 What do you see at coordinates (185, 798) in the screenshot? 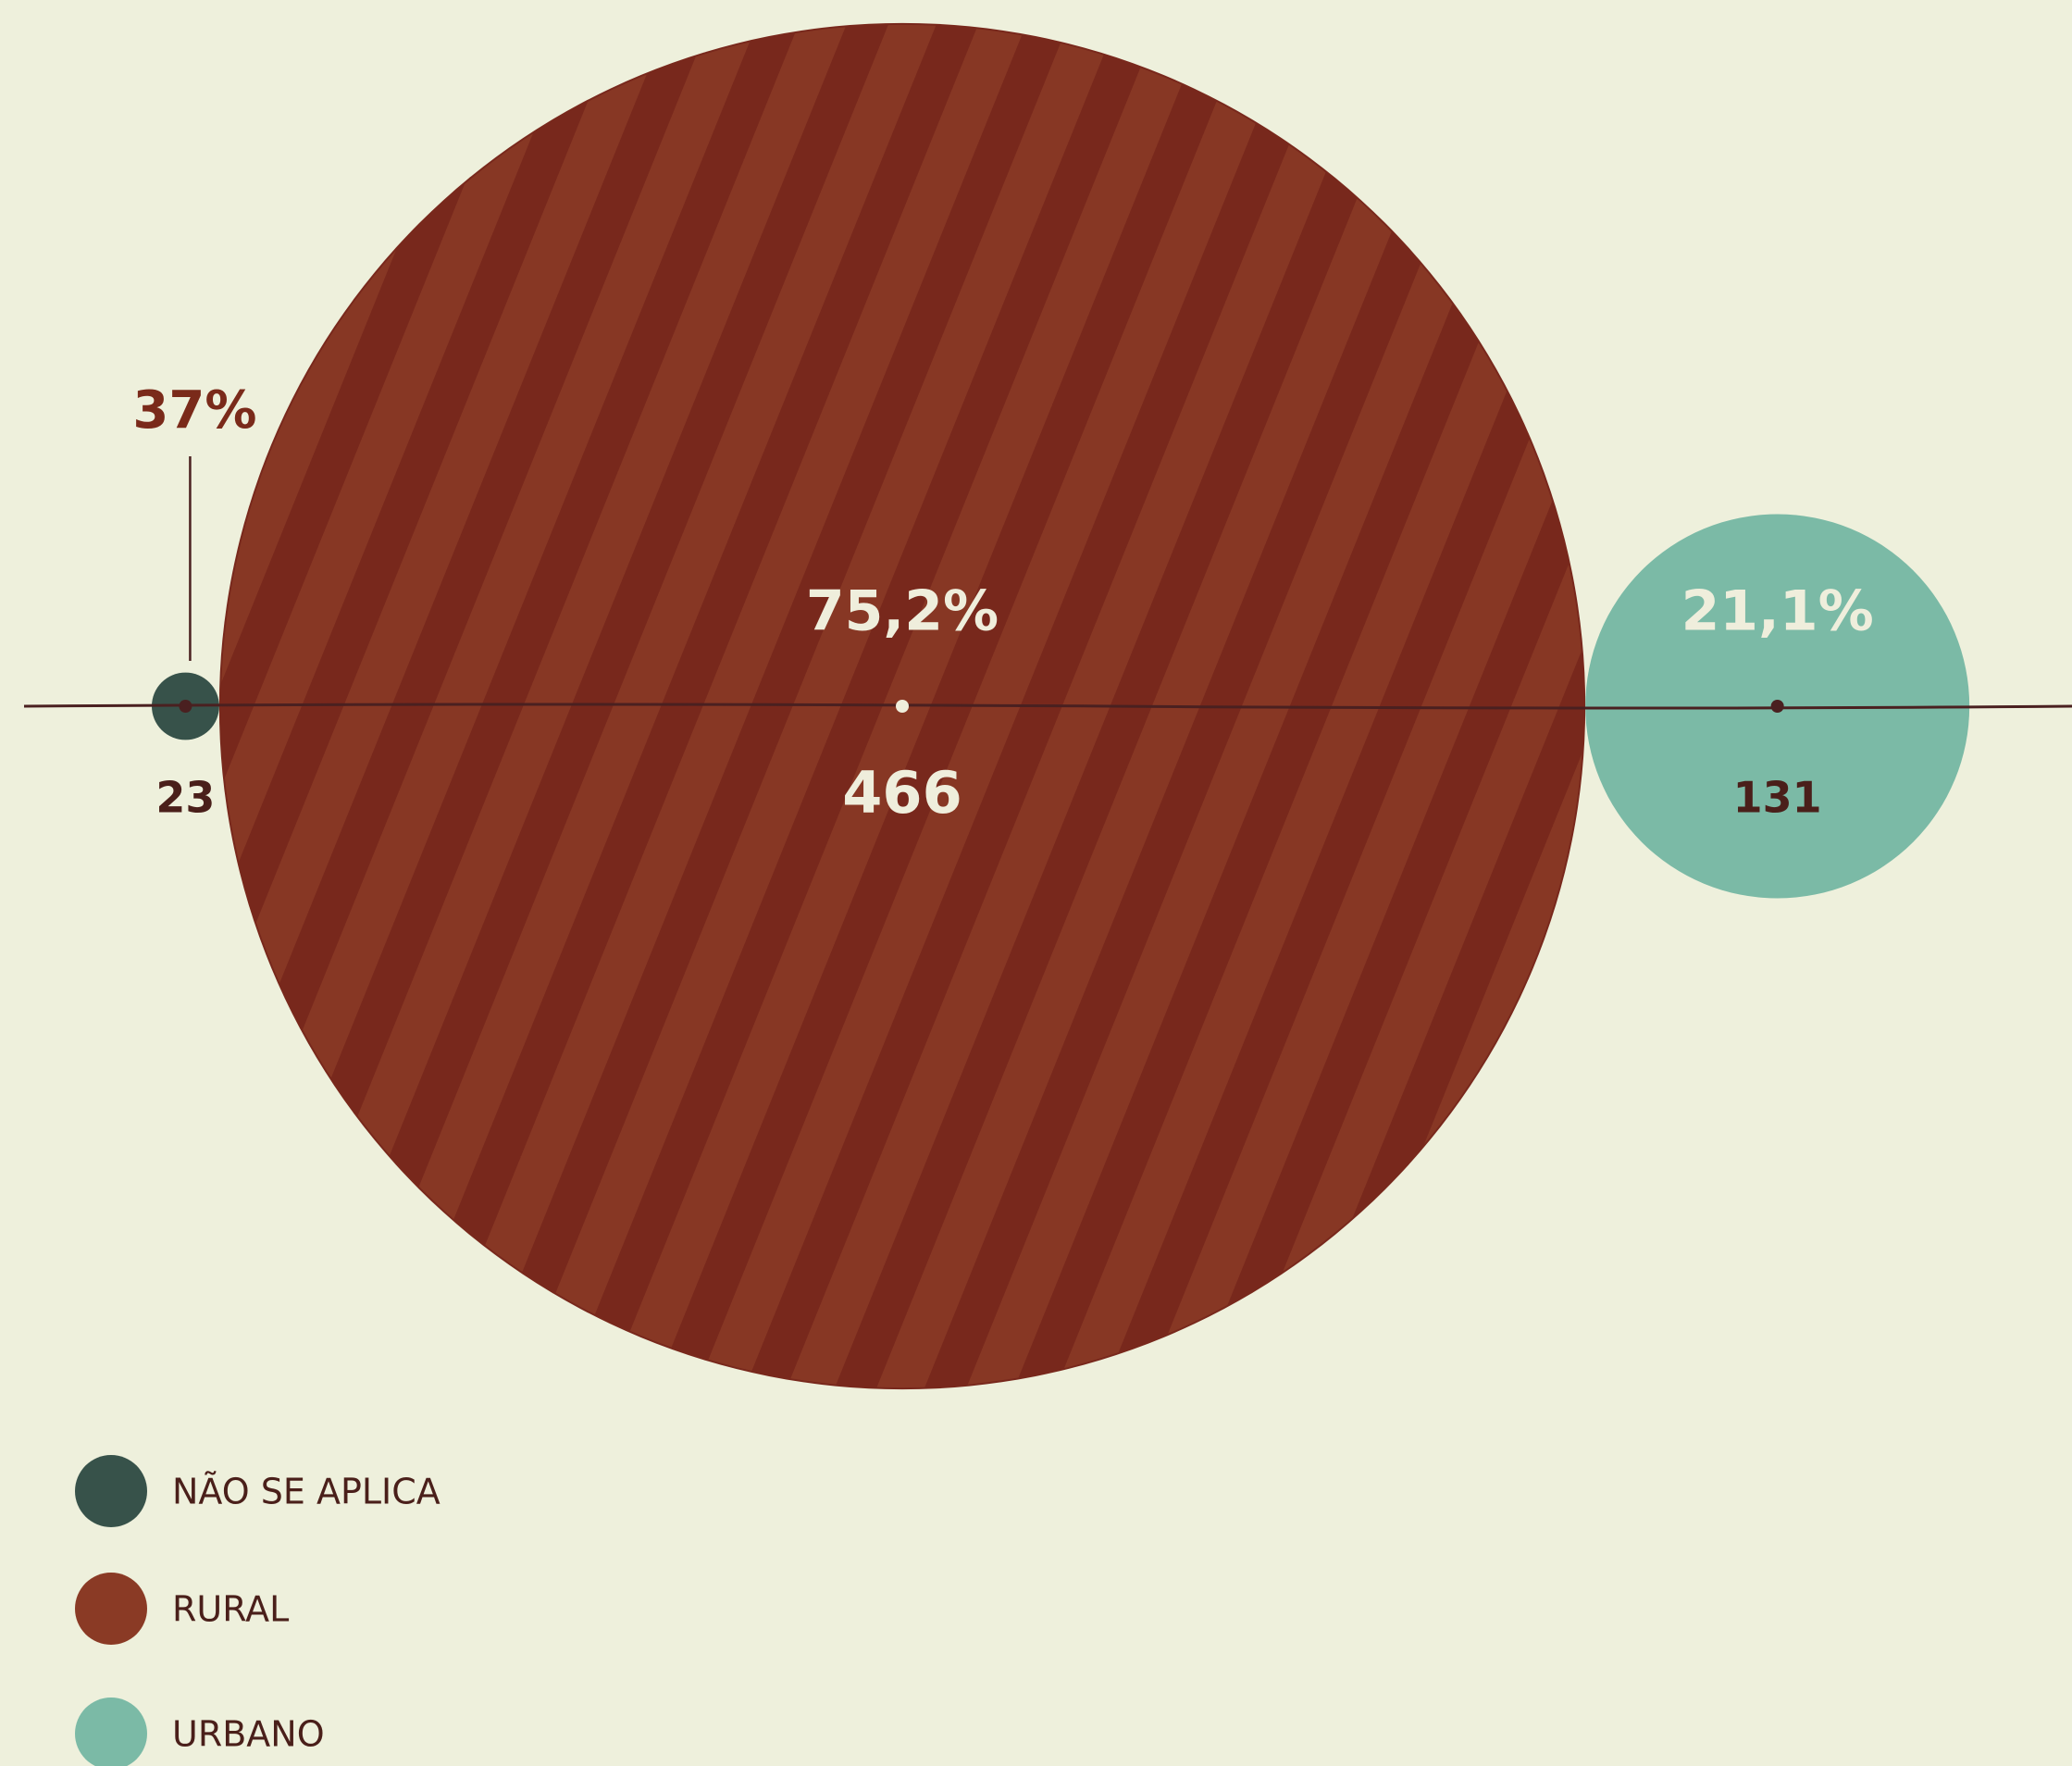
I see `count-label: 23` at bounding box center [185, 798].